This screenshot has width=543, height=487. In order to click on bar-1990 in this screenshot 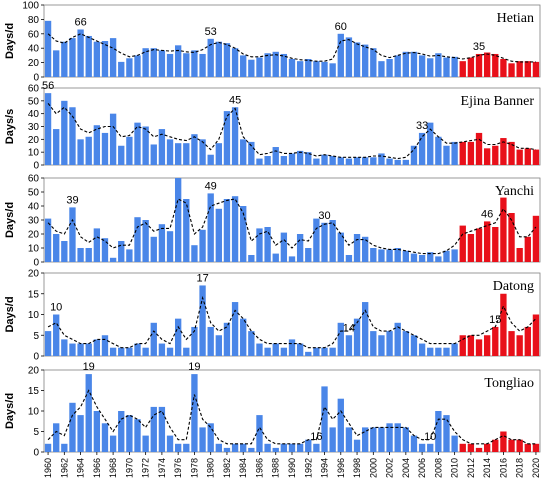, I will do `click(292, 447)`.